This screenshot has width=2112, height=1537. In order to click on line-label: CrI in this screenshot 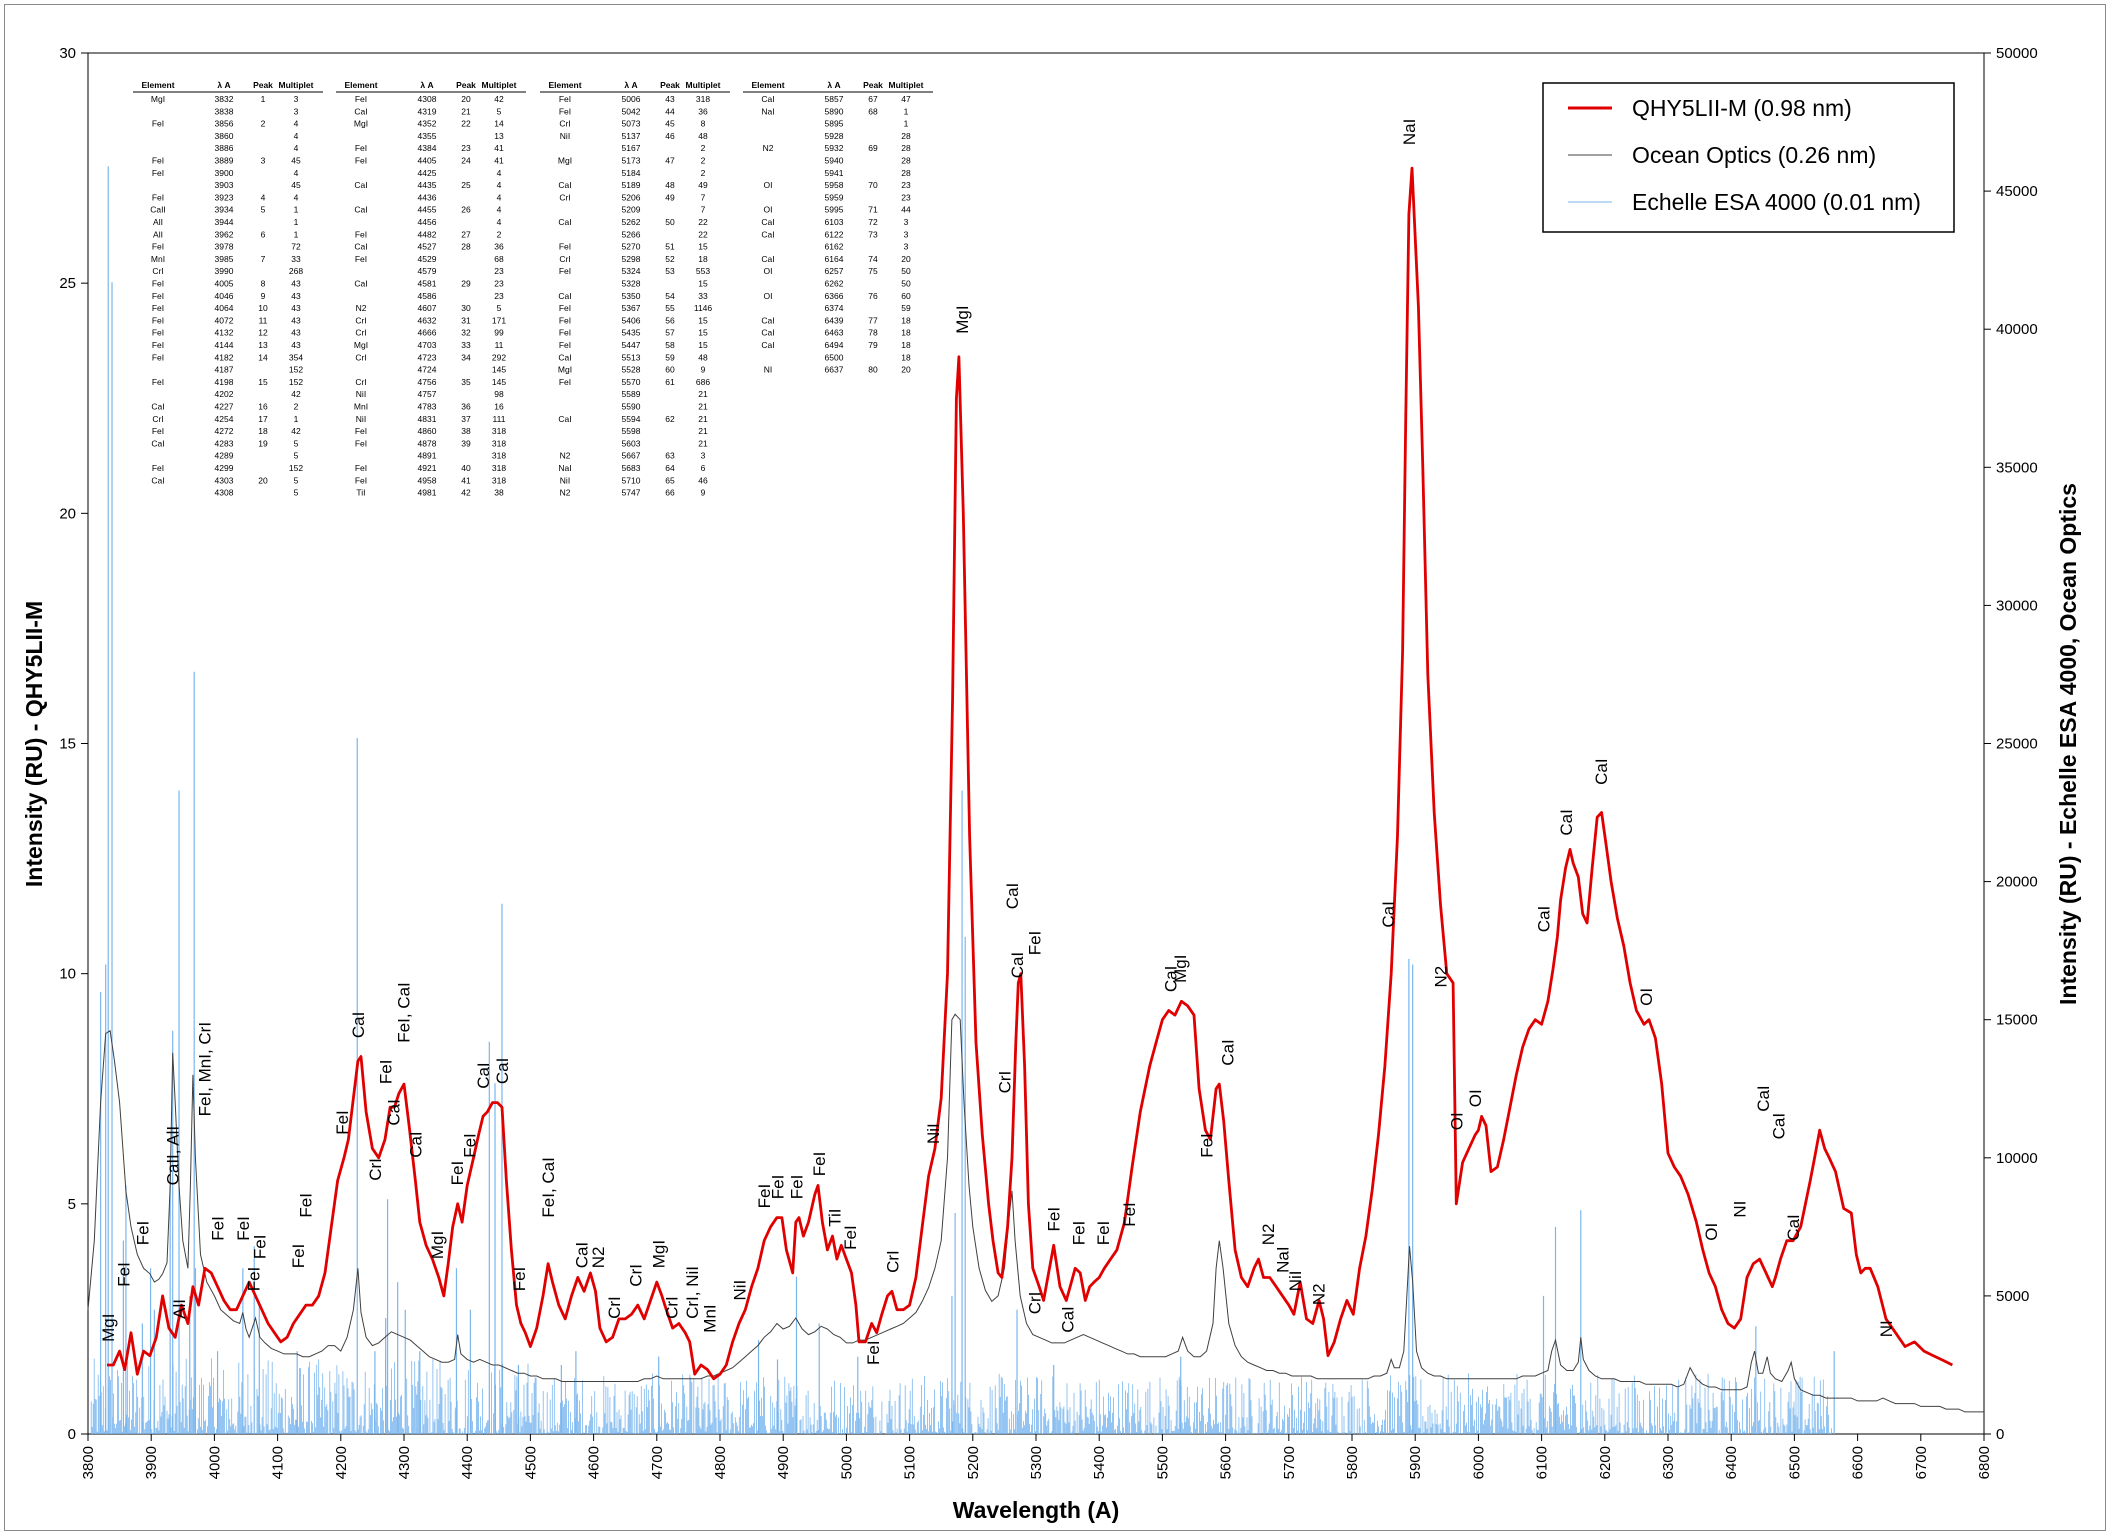, I will do `click(893, 1261)`.